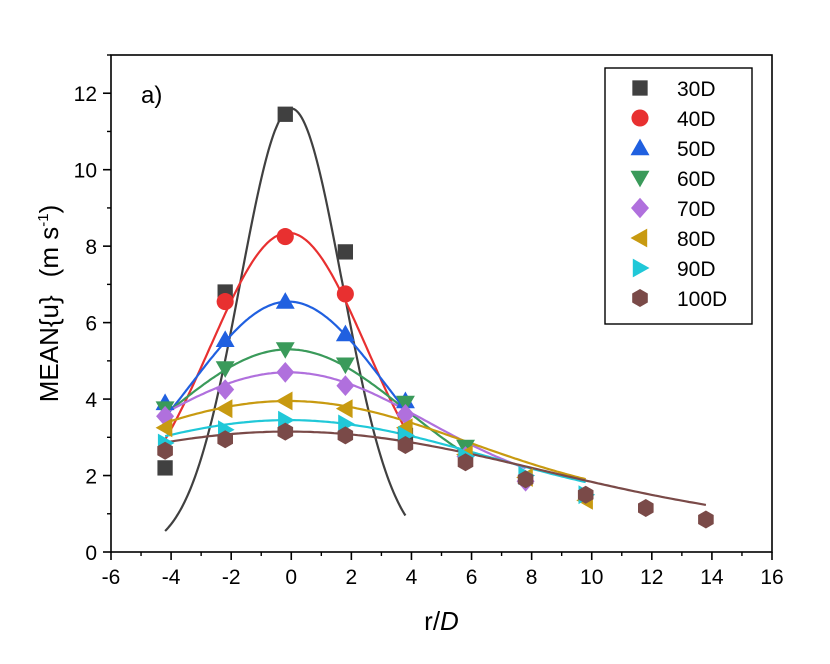 Image resolution: width=830 pixels, height=664 pixels. What do you see at coordinates (640, 118) in the screenshot?
I see `legend-marker-40D` at bounding box center [640, 118].